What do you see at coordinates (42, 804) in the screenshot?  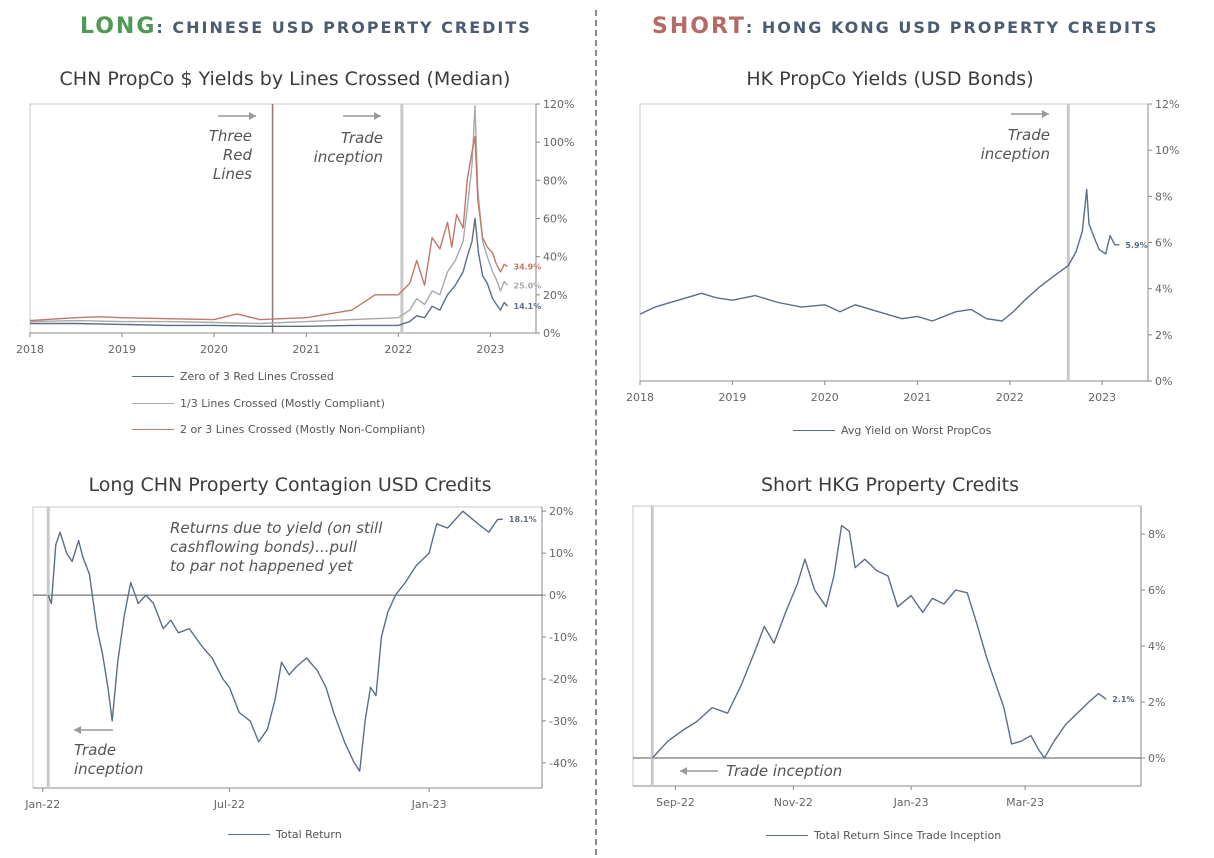 I see `x-tick-label: Jan-22` at bounding box center [42, 804].